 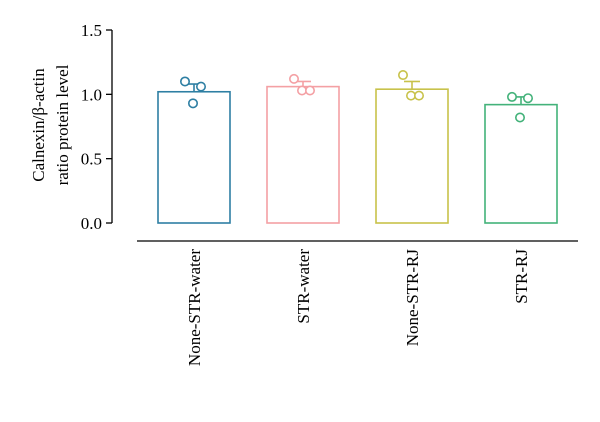 I want to click on y-tick-label: 1.0, so click(x=91, y=94).